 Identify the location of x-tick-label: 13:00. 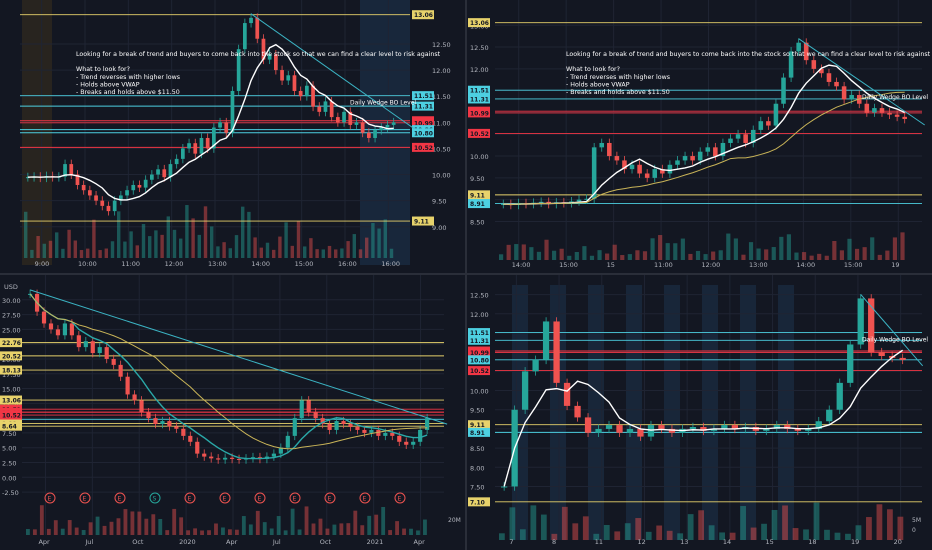
(217, 264).